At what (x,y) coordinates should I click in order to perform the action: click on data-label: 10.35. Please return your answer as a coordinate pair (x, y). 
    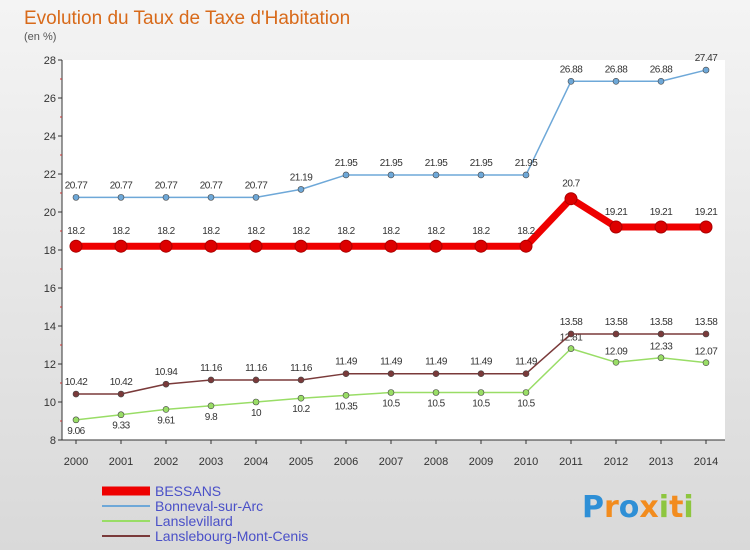
    Looking at the image, I should click on (346, 406).